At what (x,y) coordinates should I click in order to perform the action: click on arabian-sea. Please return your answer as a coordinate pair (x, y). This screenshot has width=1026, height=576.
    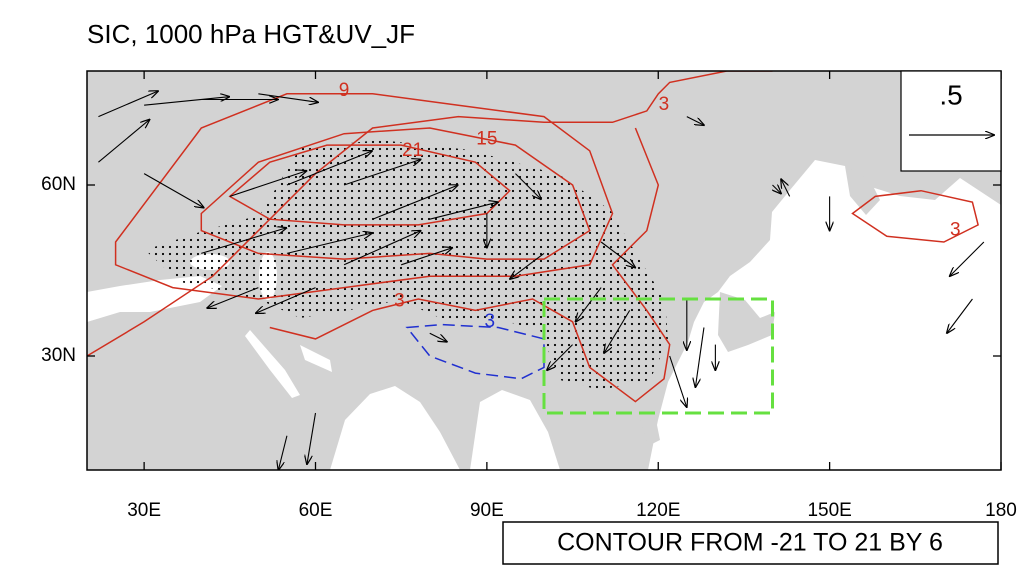
    Looking at the image, I should click on (395, 428).